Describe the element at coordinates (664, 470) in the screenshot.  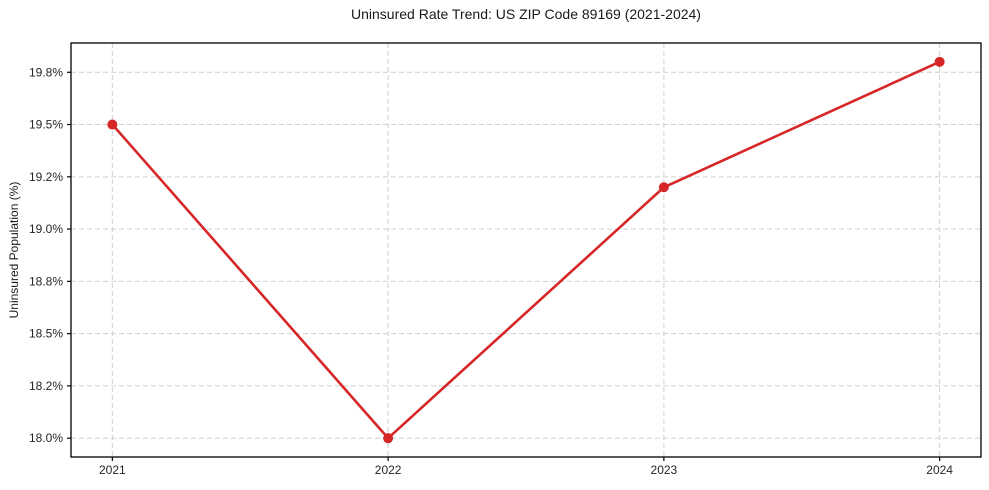
I see `x-tick-label: 2023` at that location.